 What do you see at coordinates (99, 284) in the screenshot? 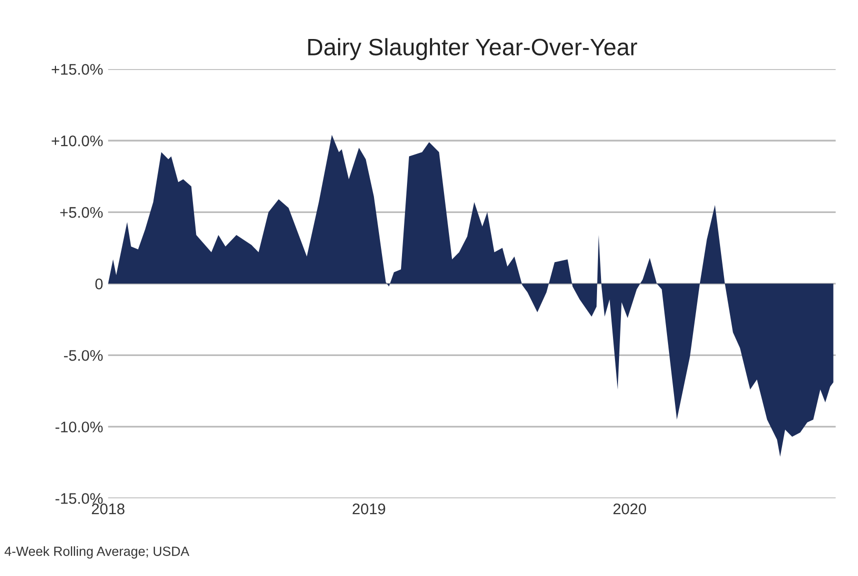
I see `y-tick-label: 0` at bounding box center [99, 284].